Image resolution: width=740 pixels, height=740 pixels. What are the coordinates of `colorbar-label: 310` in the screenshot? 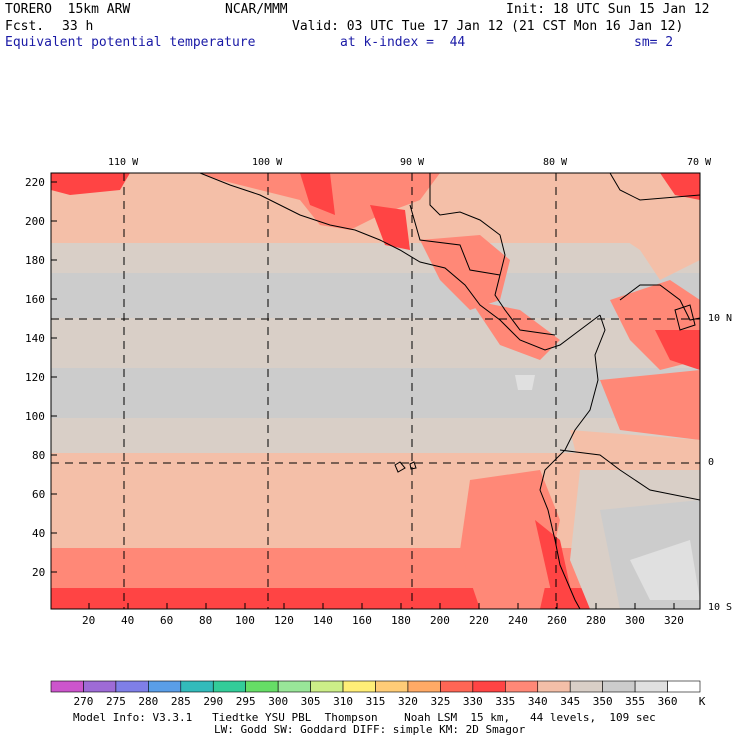 It's located at (343, 701).